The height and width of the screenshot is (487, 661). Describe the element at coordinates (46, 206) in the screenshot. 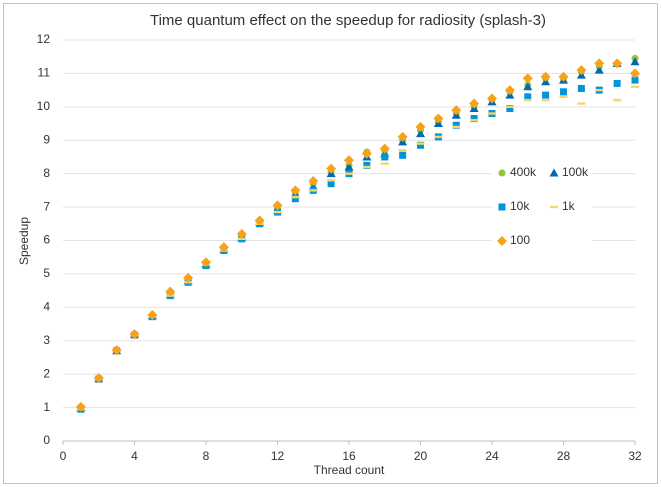

I see `y-tick-label: 7` at that location.